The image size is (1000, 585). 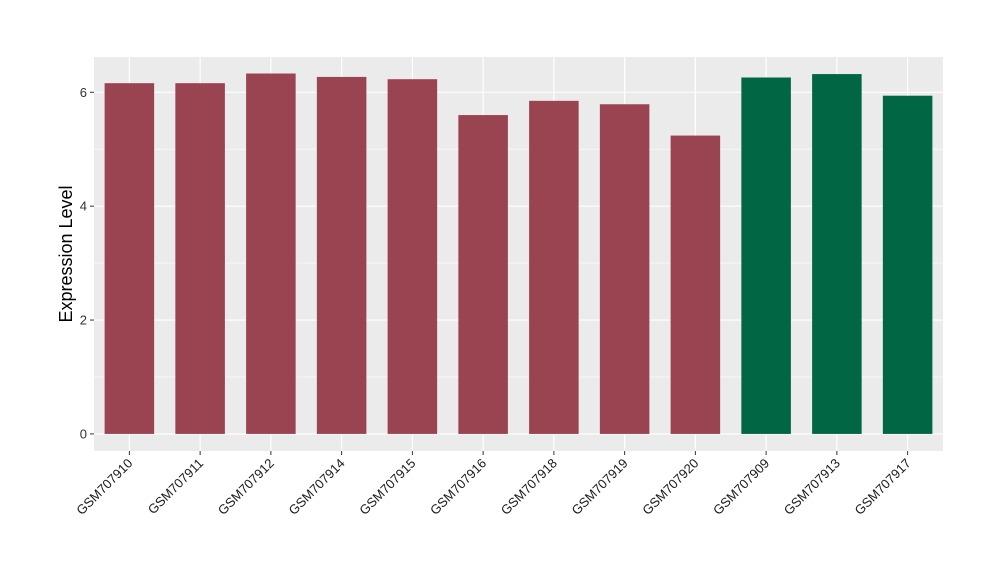 I want to click on y-tick-label: 2, so click(x=83, y=320).